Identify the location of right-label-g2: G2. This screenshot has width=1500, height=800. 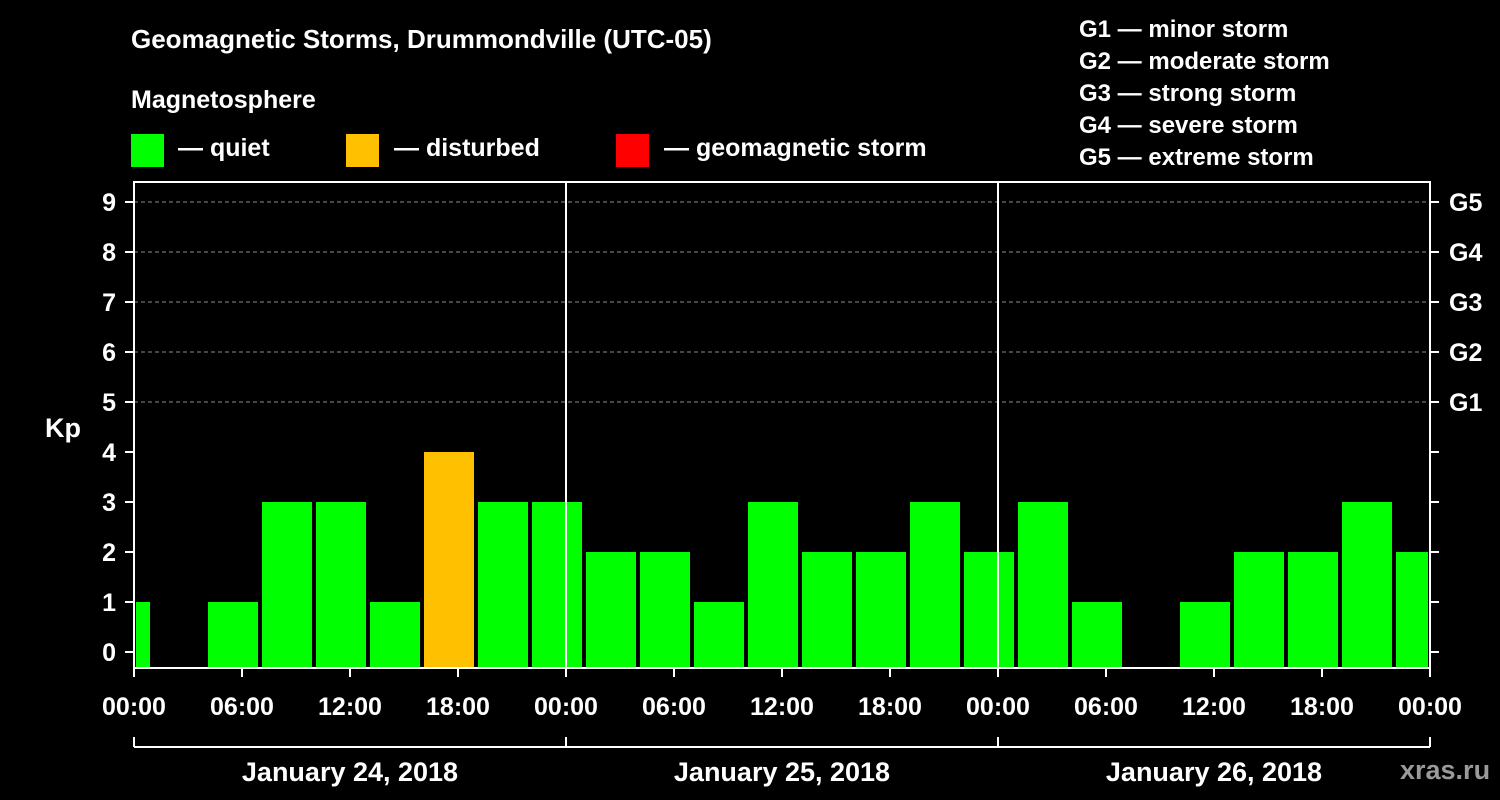
(1465, 353).